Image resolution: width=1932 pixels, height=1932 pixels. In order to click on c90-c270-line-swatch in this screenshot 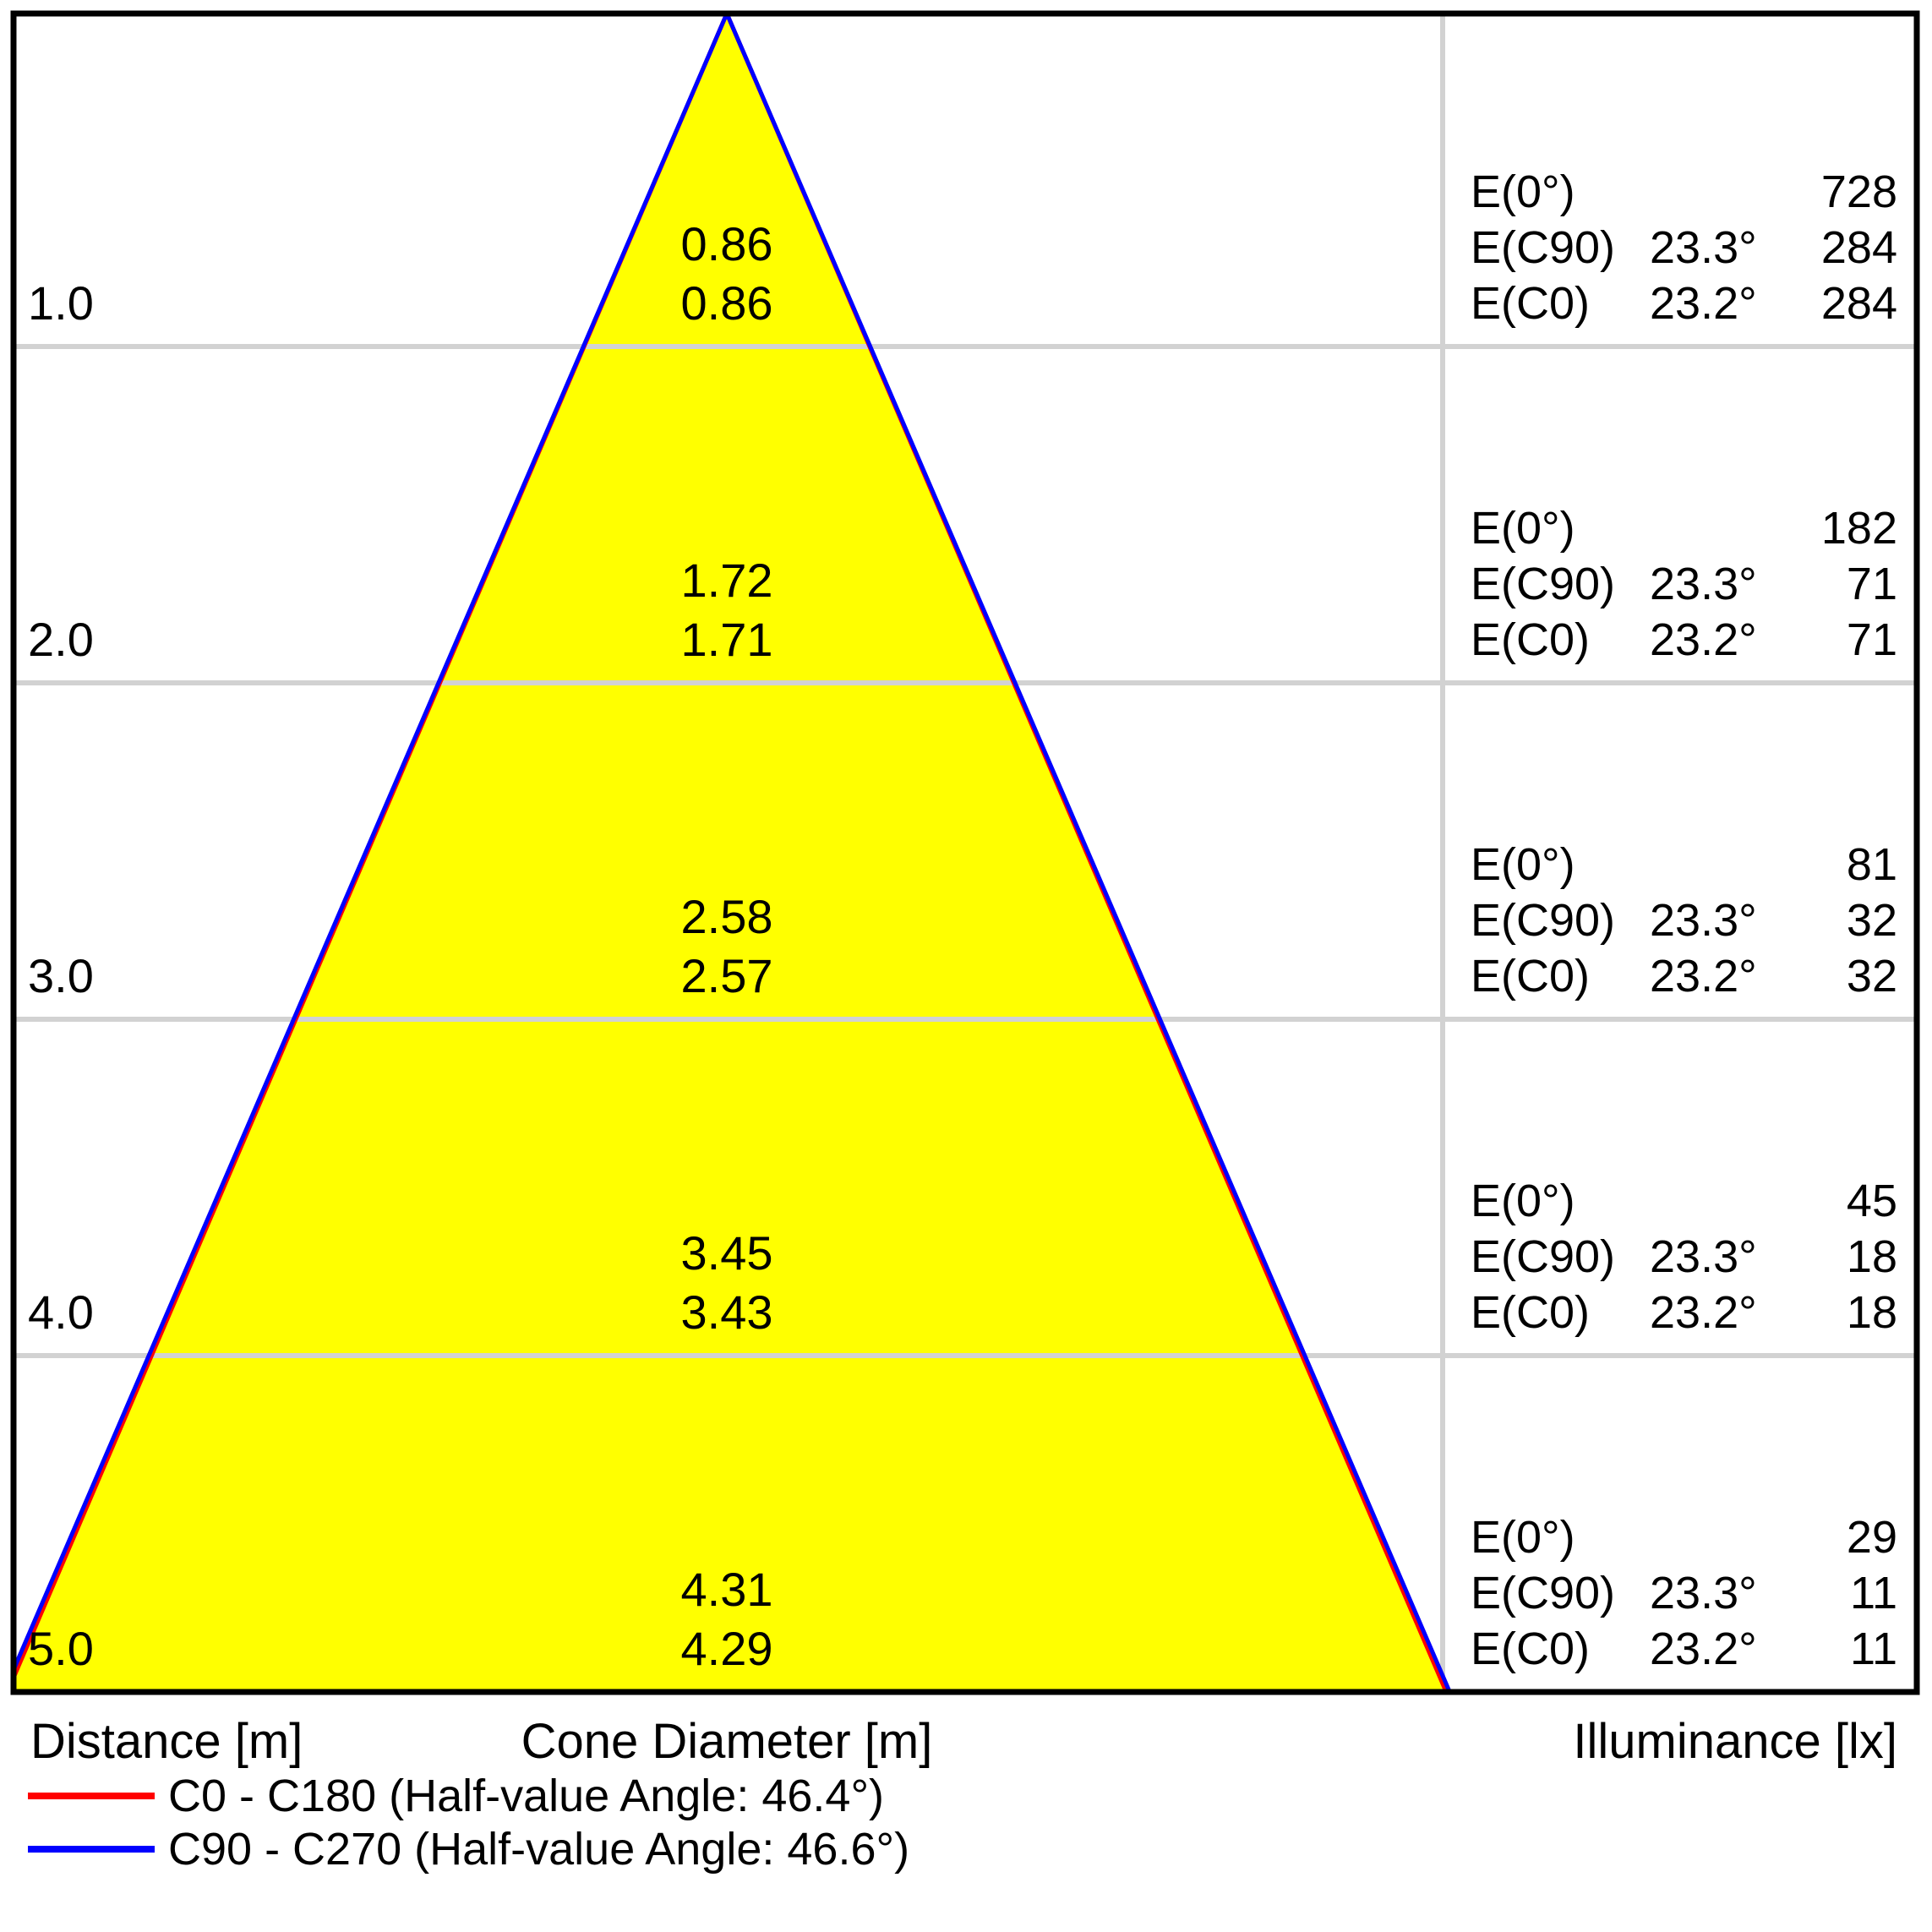, I will do `click(91, 1849)`.